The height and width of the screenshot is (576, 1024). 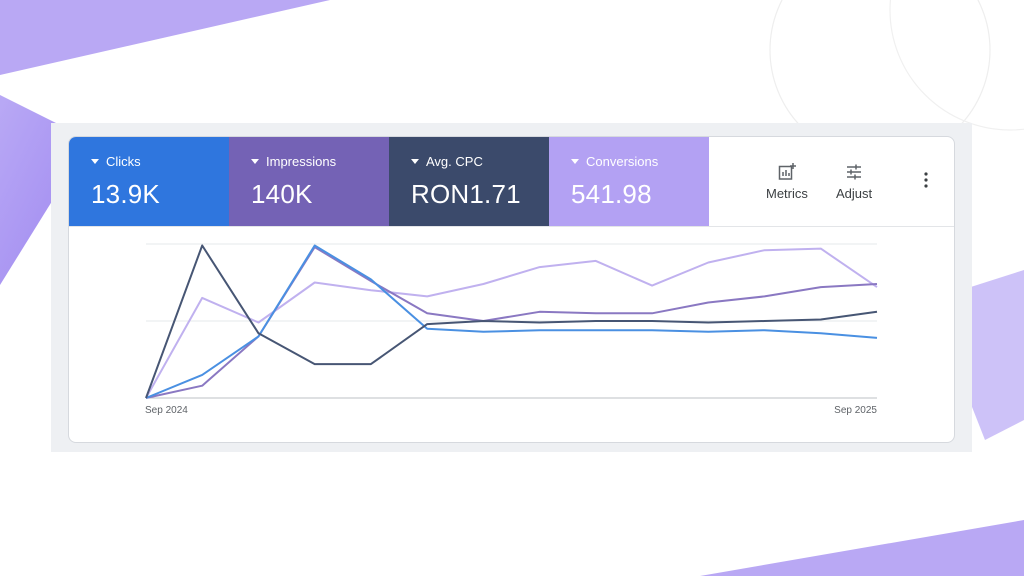 I want to click on adjust-label: Adjust, so click(x=854, y=193).